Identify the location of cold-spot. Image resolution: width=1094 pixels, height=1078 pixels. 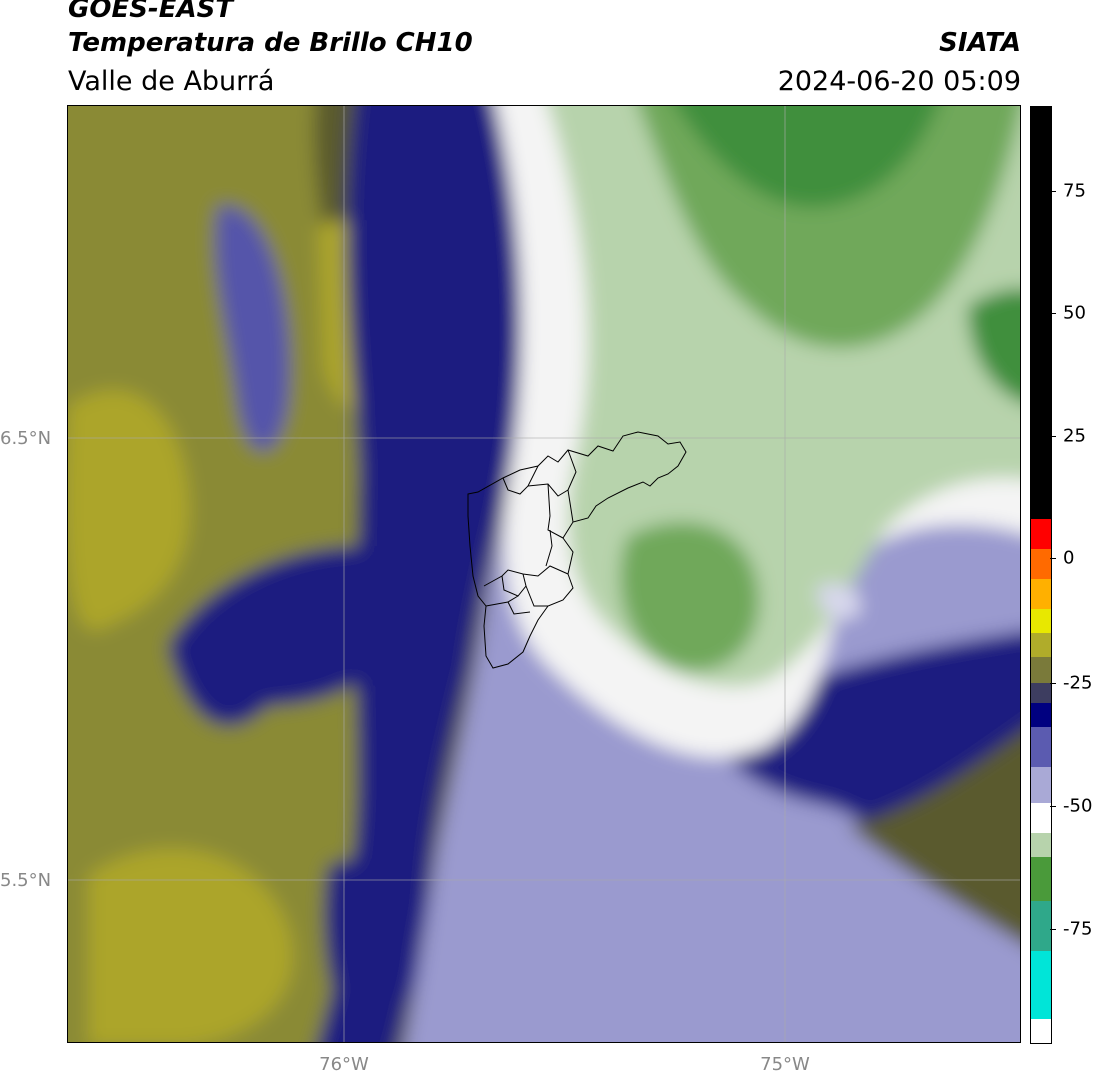
(839, 601).